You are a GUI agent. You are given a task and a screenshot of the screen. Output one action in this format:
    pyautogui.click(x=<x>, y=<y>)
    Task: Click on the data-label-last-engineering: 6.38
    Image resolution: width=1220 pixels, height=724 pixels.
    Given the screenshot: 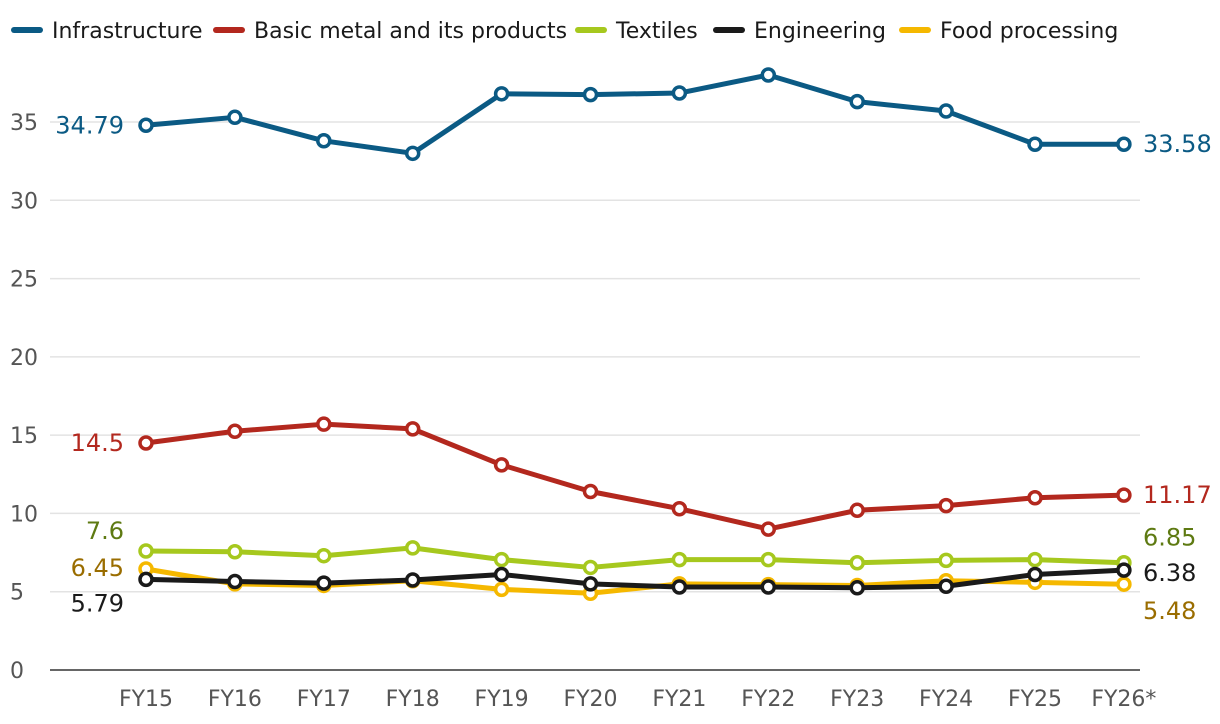 What is the action you would take?
    pyautogui.click(x=1169, y=573)
    